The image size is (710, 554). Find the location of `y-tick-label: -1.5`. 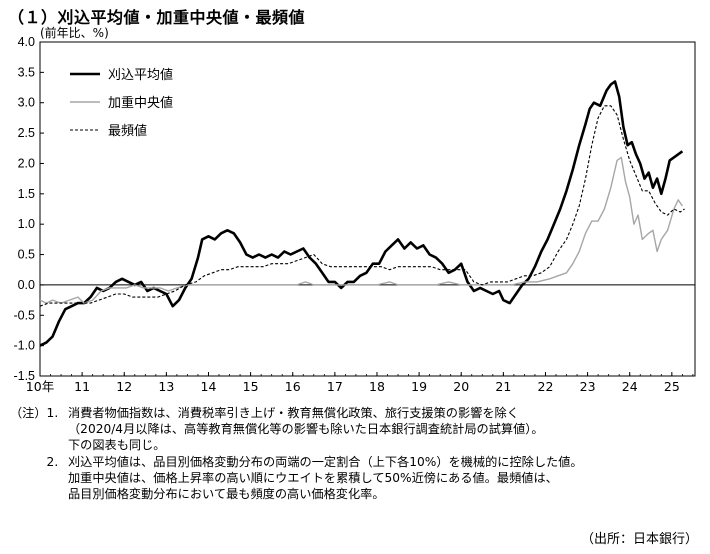

y-tick-label: -1.5 is located at coordinates (24, 376).